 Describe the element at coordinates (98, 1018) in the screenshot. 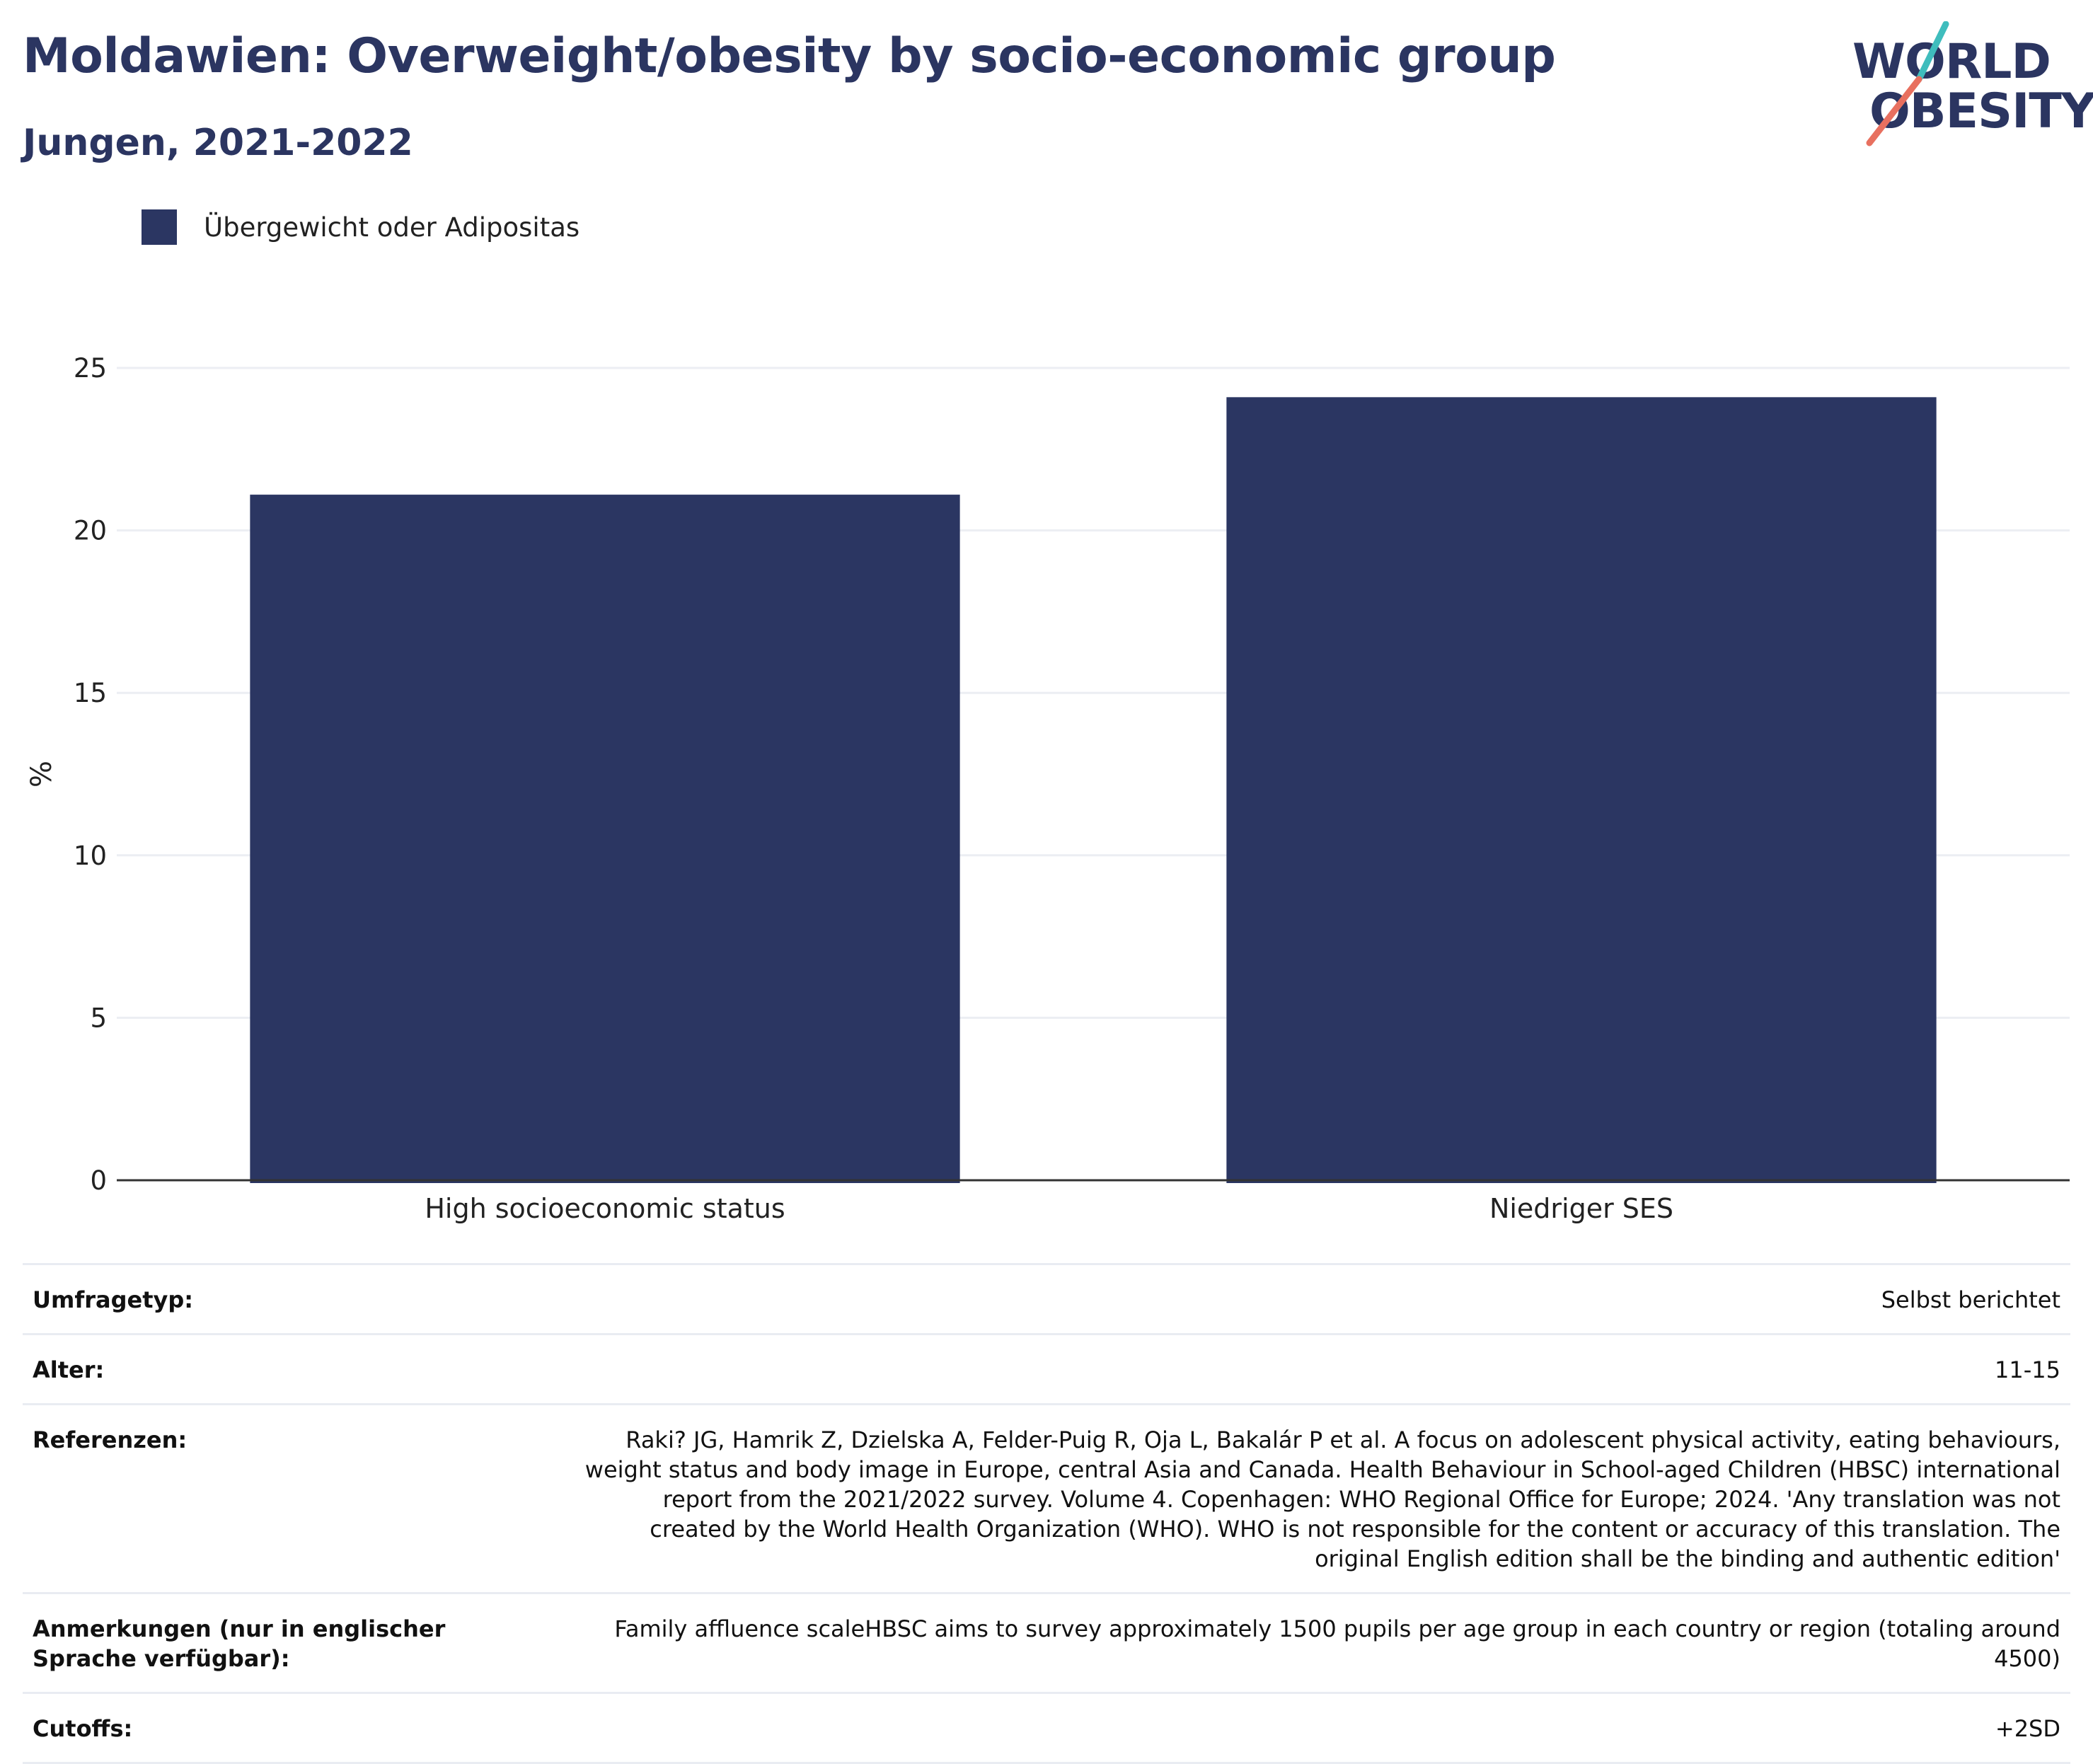

I see `y-tick-label: 5` at that location.